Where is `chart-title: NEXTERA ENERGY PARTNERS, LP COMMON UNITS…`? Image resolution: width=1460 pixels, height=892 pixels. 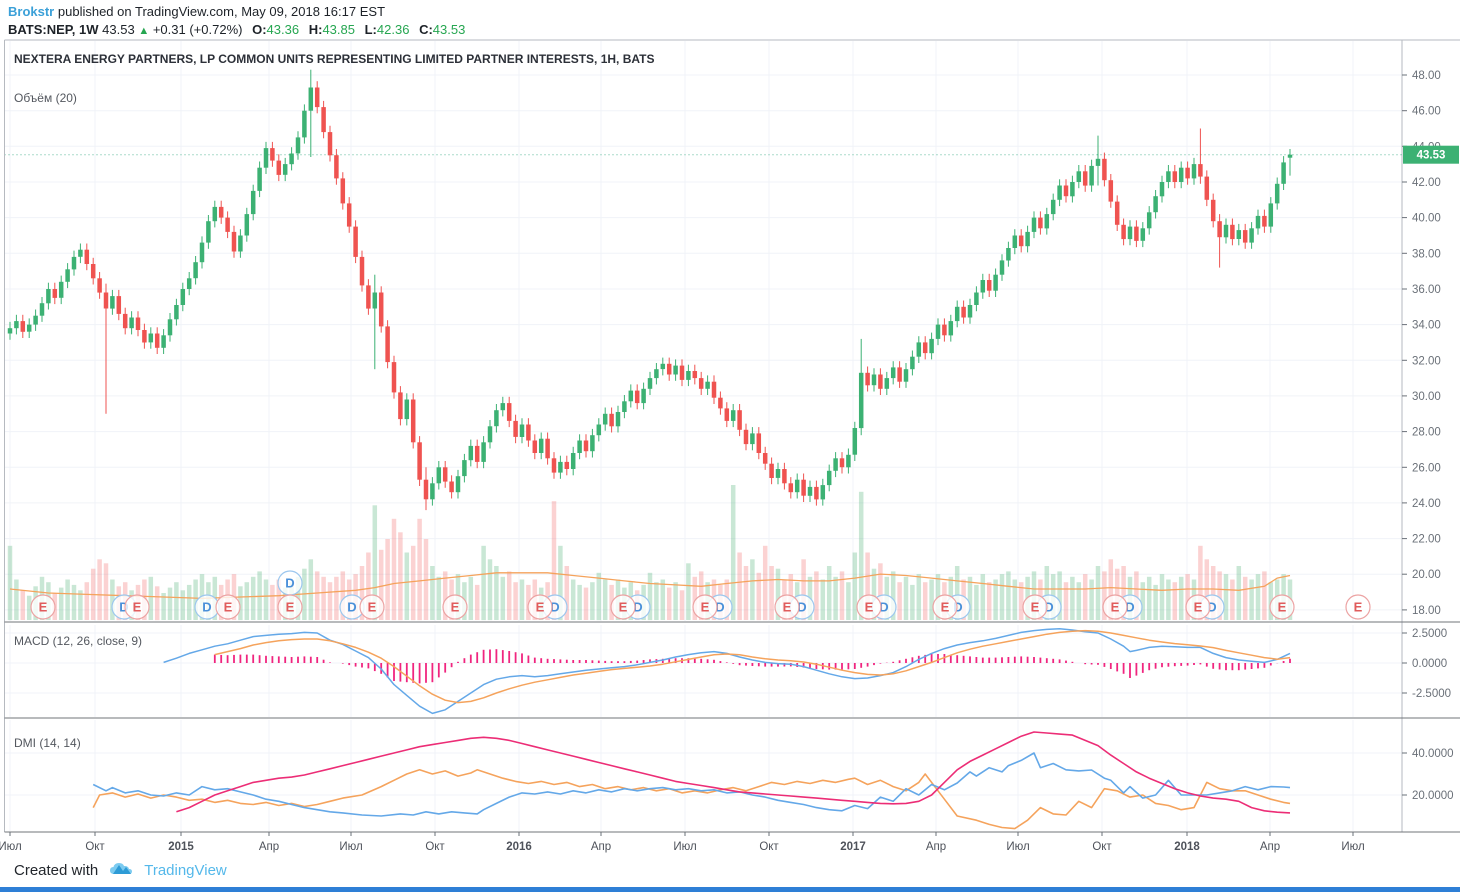
chart-title: NEXTERA ENERGY PARTNERS, LP COMMON UNITS… is located at coordinates (334, 59).